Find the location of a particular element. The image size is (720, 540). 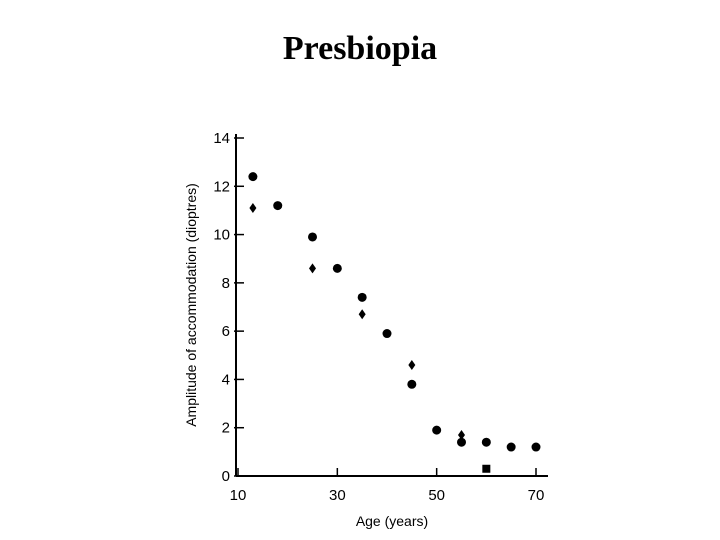

y-tick-label: 6 is located at coordinates (226, 331).